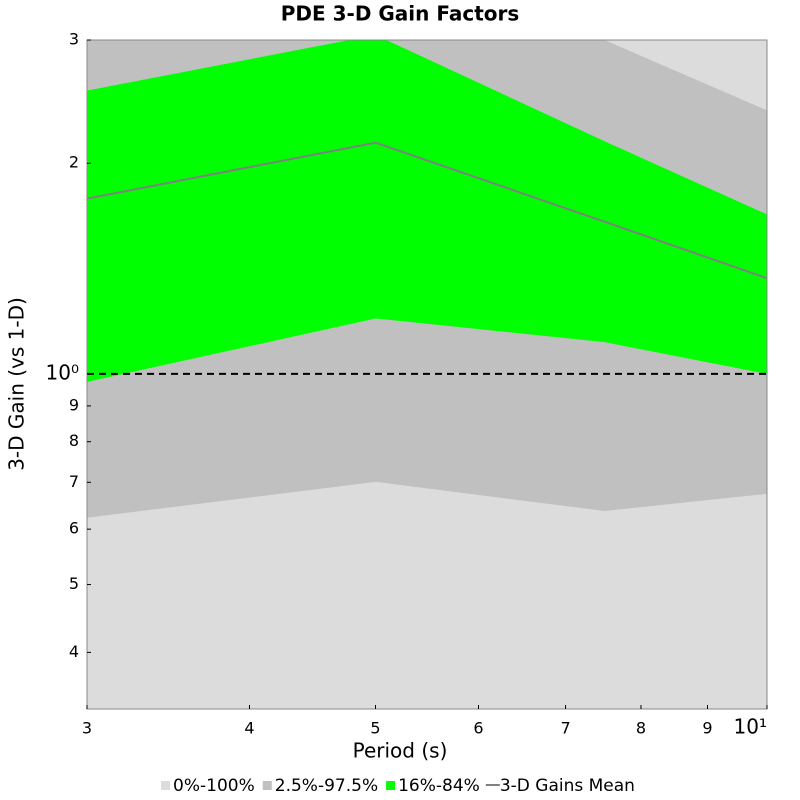 The image size is (800, 800). Describe the element at coordinates (641, 728) in the screenshot. I see `x-tick-label: 8` at that location.